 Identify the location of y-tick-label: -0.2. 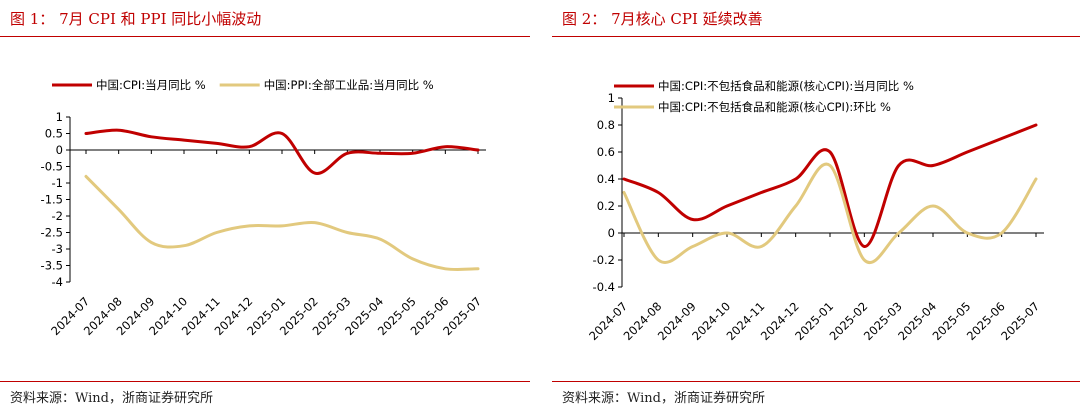
(604, 260).